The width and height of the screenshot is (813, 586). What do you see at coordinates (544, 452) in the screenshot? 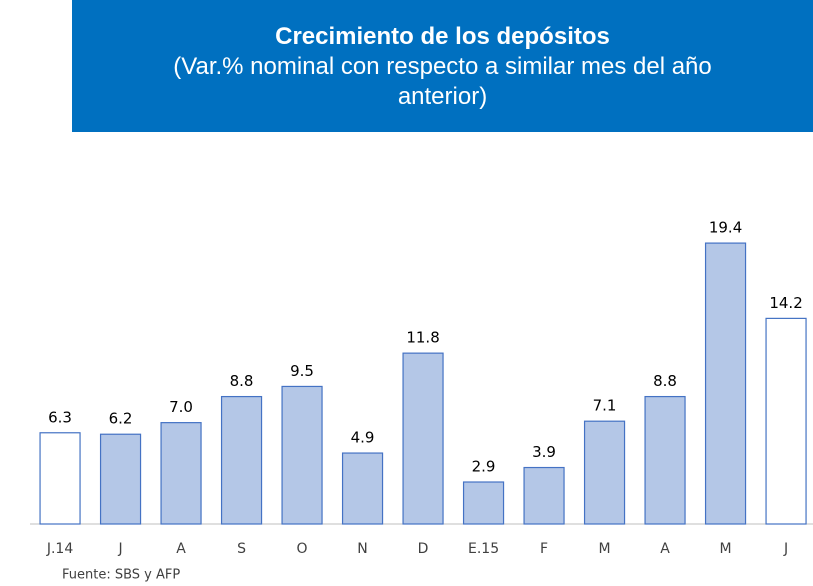
I see `value-label: 3.9` at bounding box center [544, 452].